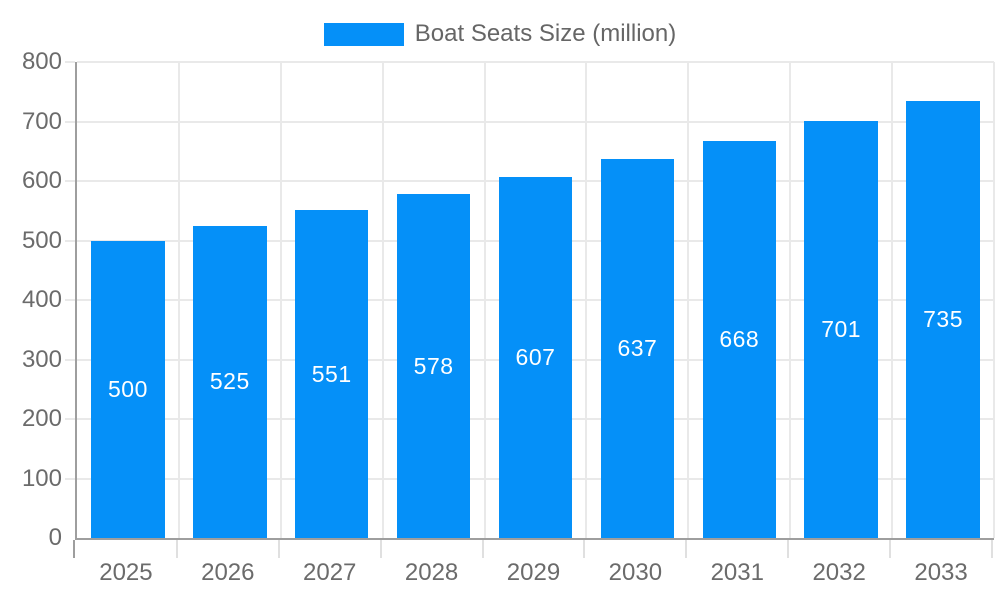 The width and height of the screenshot is (1000, 600). I want to click on bar-value-label: 578, so click(433, 365).